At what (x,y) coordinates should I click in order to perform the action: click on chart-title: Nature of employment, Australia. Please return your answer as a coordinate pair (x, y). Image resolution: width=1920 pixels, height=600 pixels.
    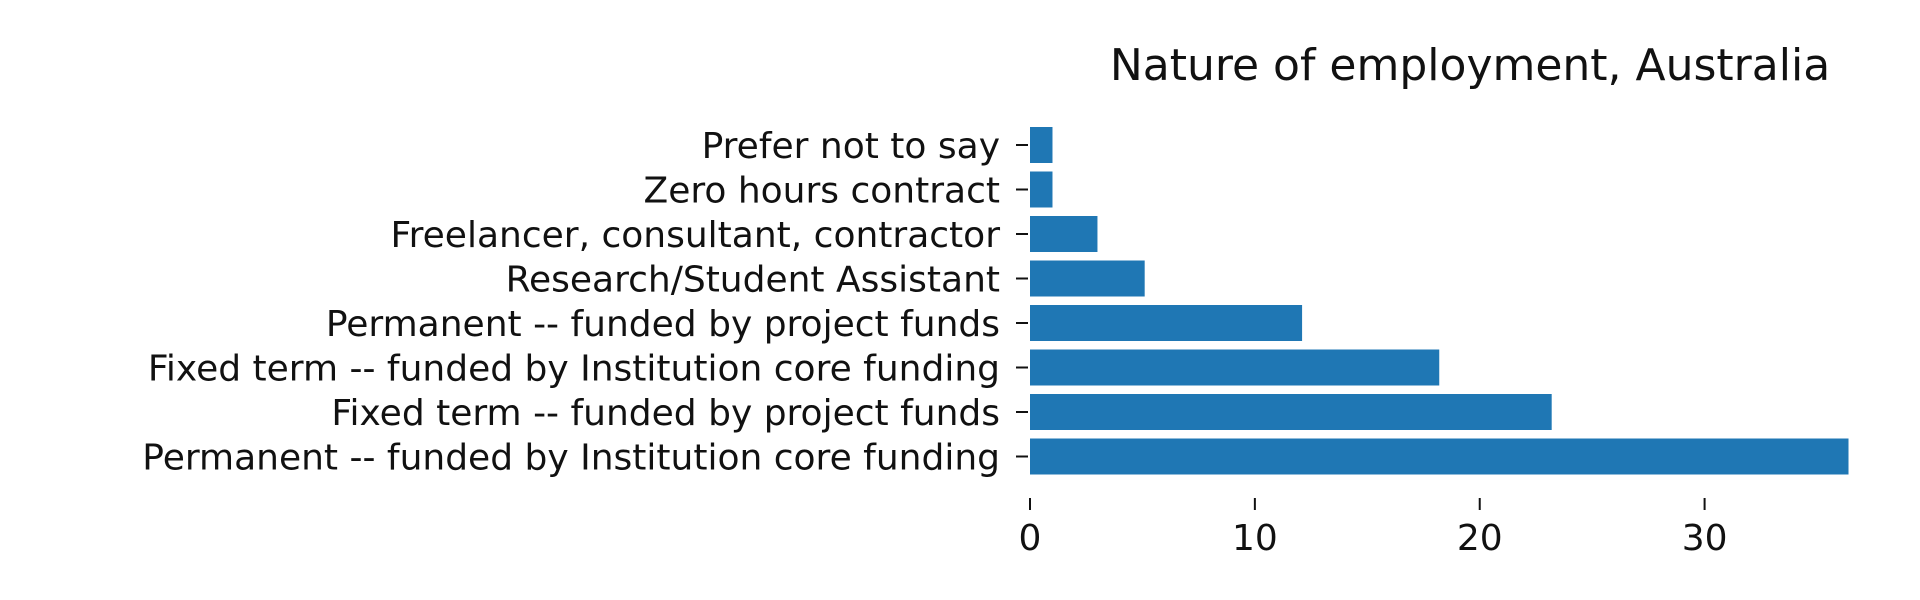
    Looking at the image, I should click on (1470, 65).